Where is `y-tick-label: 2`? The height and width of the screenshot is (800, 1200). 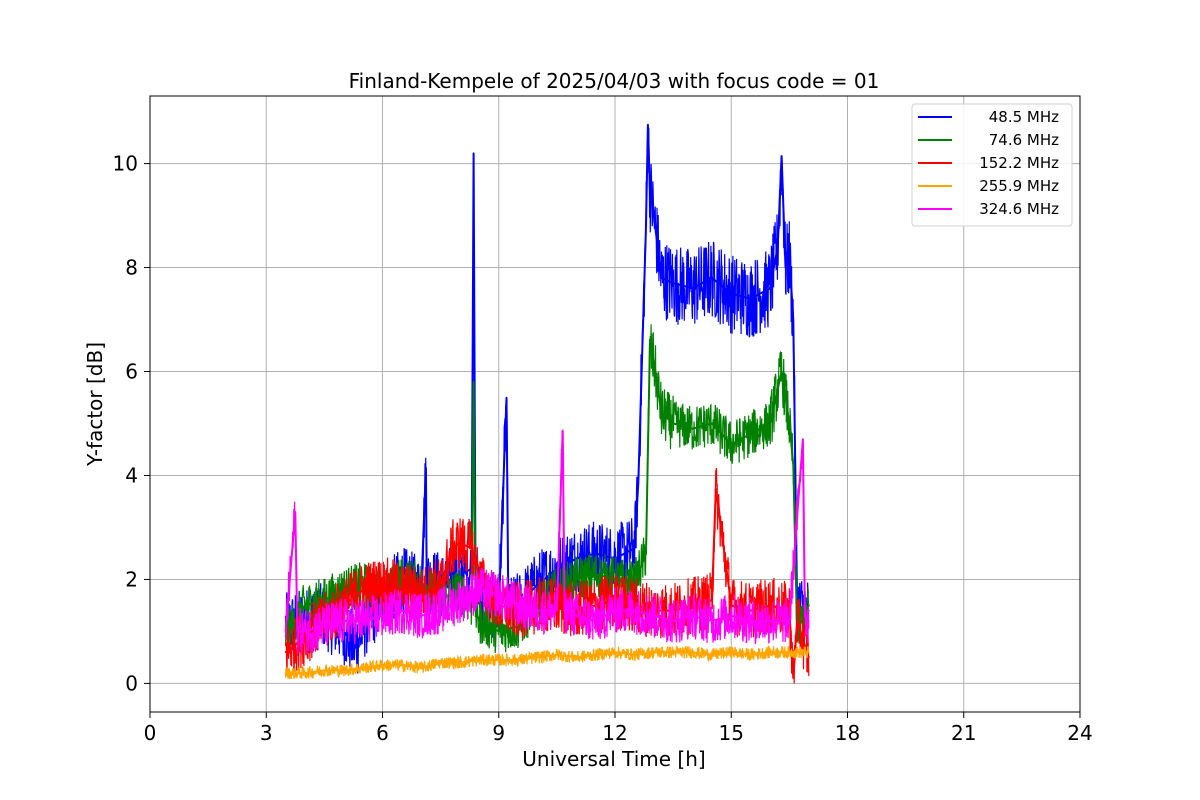
y-tick-label: 2 is located at coordinates (131, 579).